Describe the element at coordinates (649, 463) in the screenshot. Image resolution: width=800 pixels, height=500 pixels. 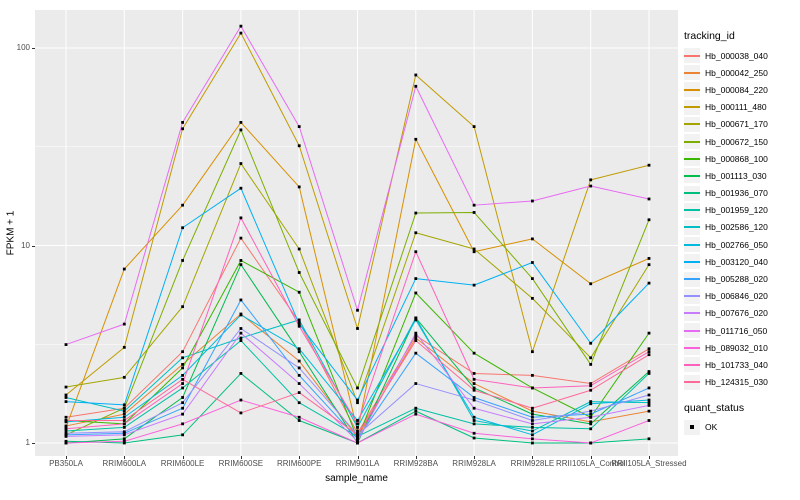
I see `x-tick-label: RRII105LA_Stressed` at that location.